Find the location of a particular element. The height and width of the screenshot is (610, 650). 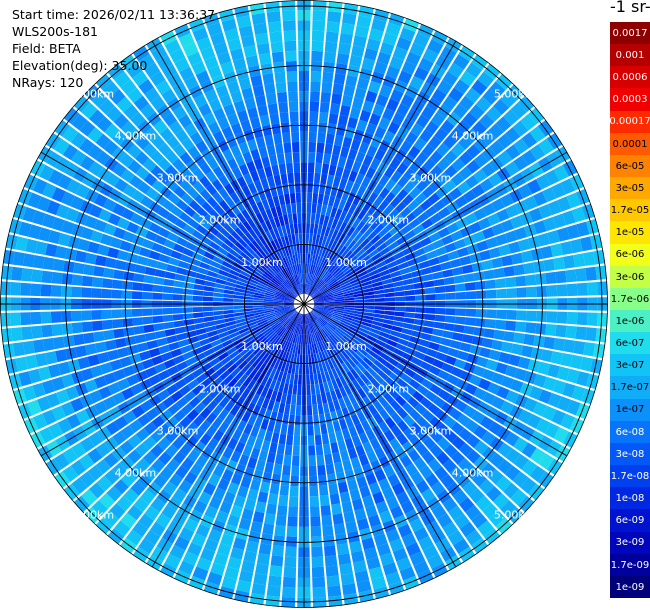

colorbar-cell: 0.00017 is located at coordinates (629, 122).